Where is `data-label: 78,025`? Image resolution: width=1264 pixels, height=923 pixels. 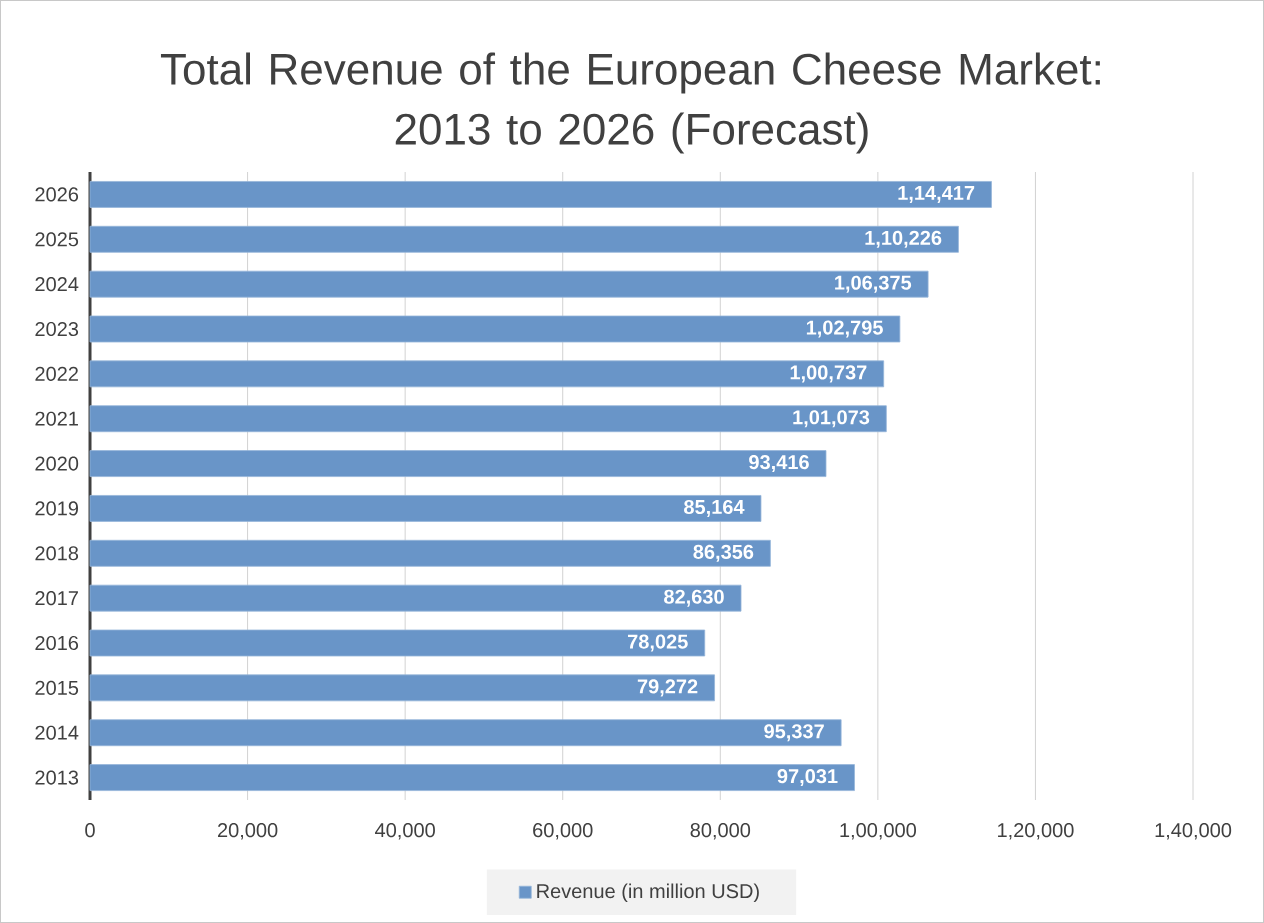 data-label: 78,025 is located at coordinates (658, 643).